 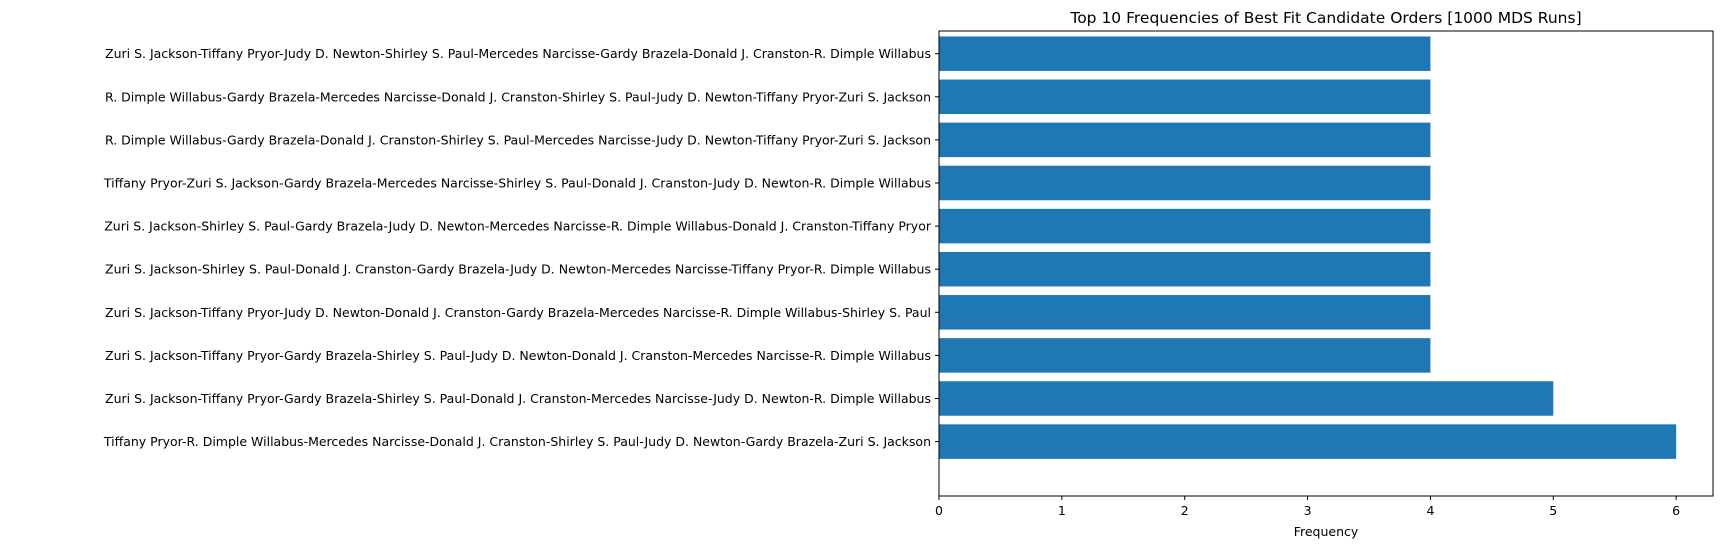 What do you see at coordinates (939, 510) in the screenshot?
I see `x-tick-label: 0` at bounding box center [939, 510].